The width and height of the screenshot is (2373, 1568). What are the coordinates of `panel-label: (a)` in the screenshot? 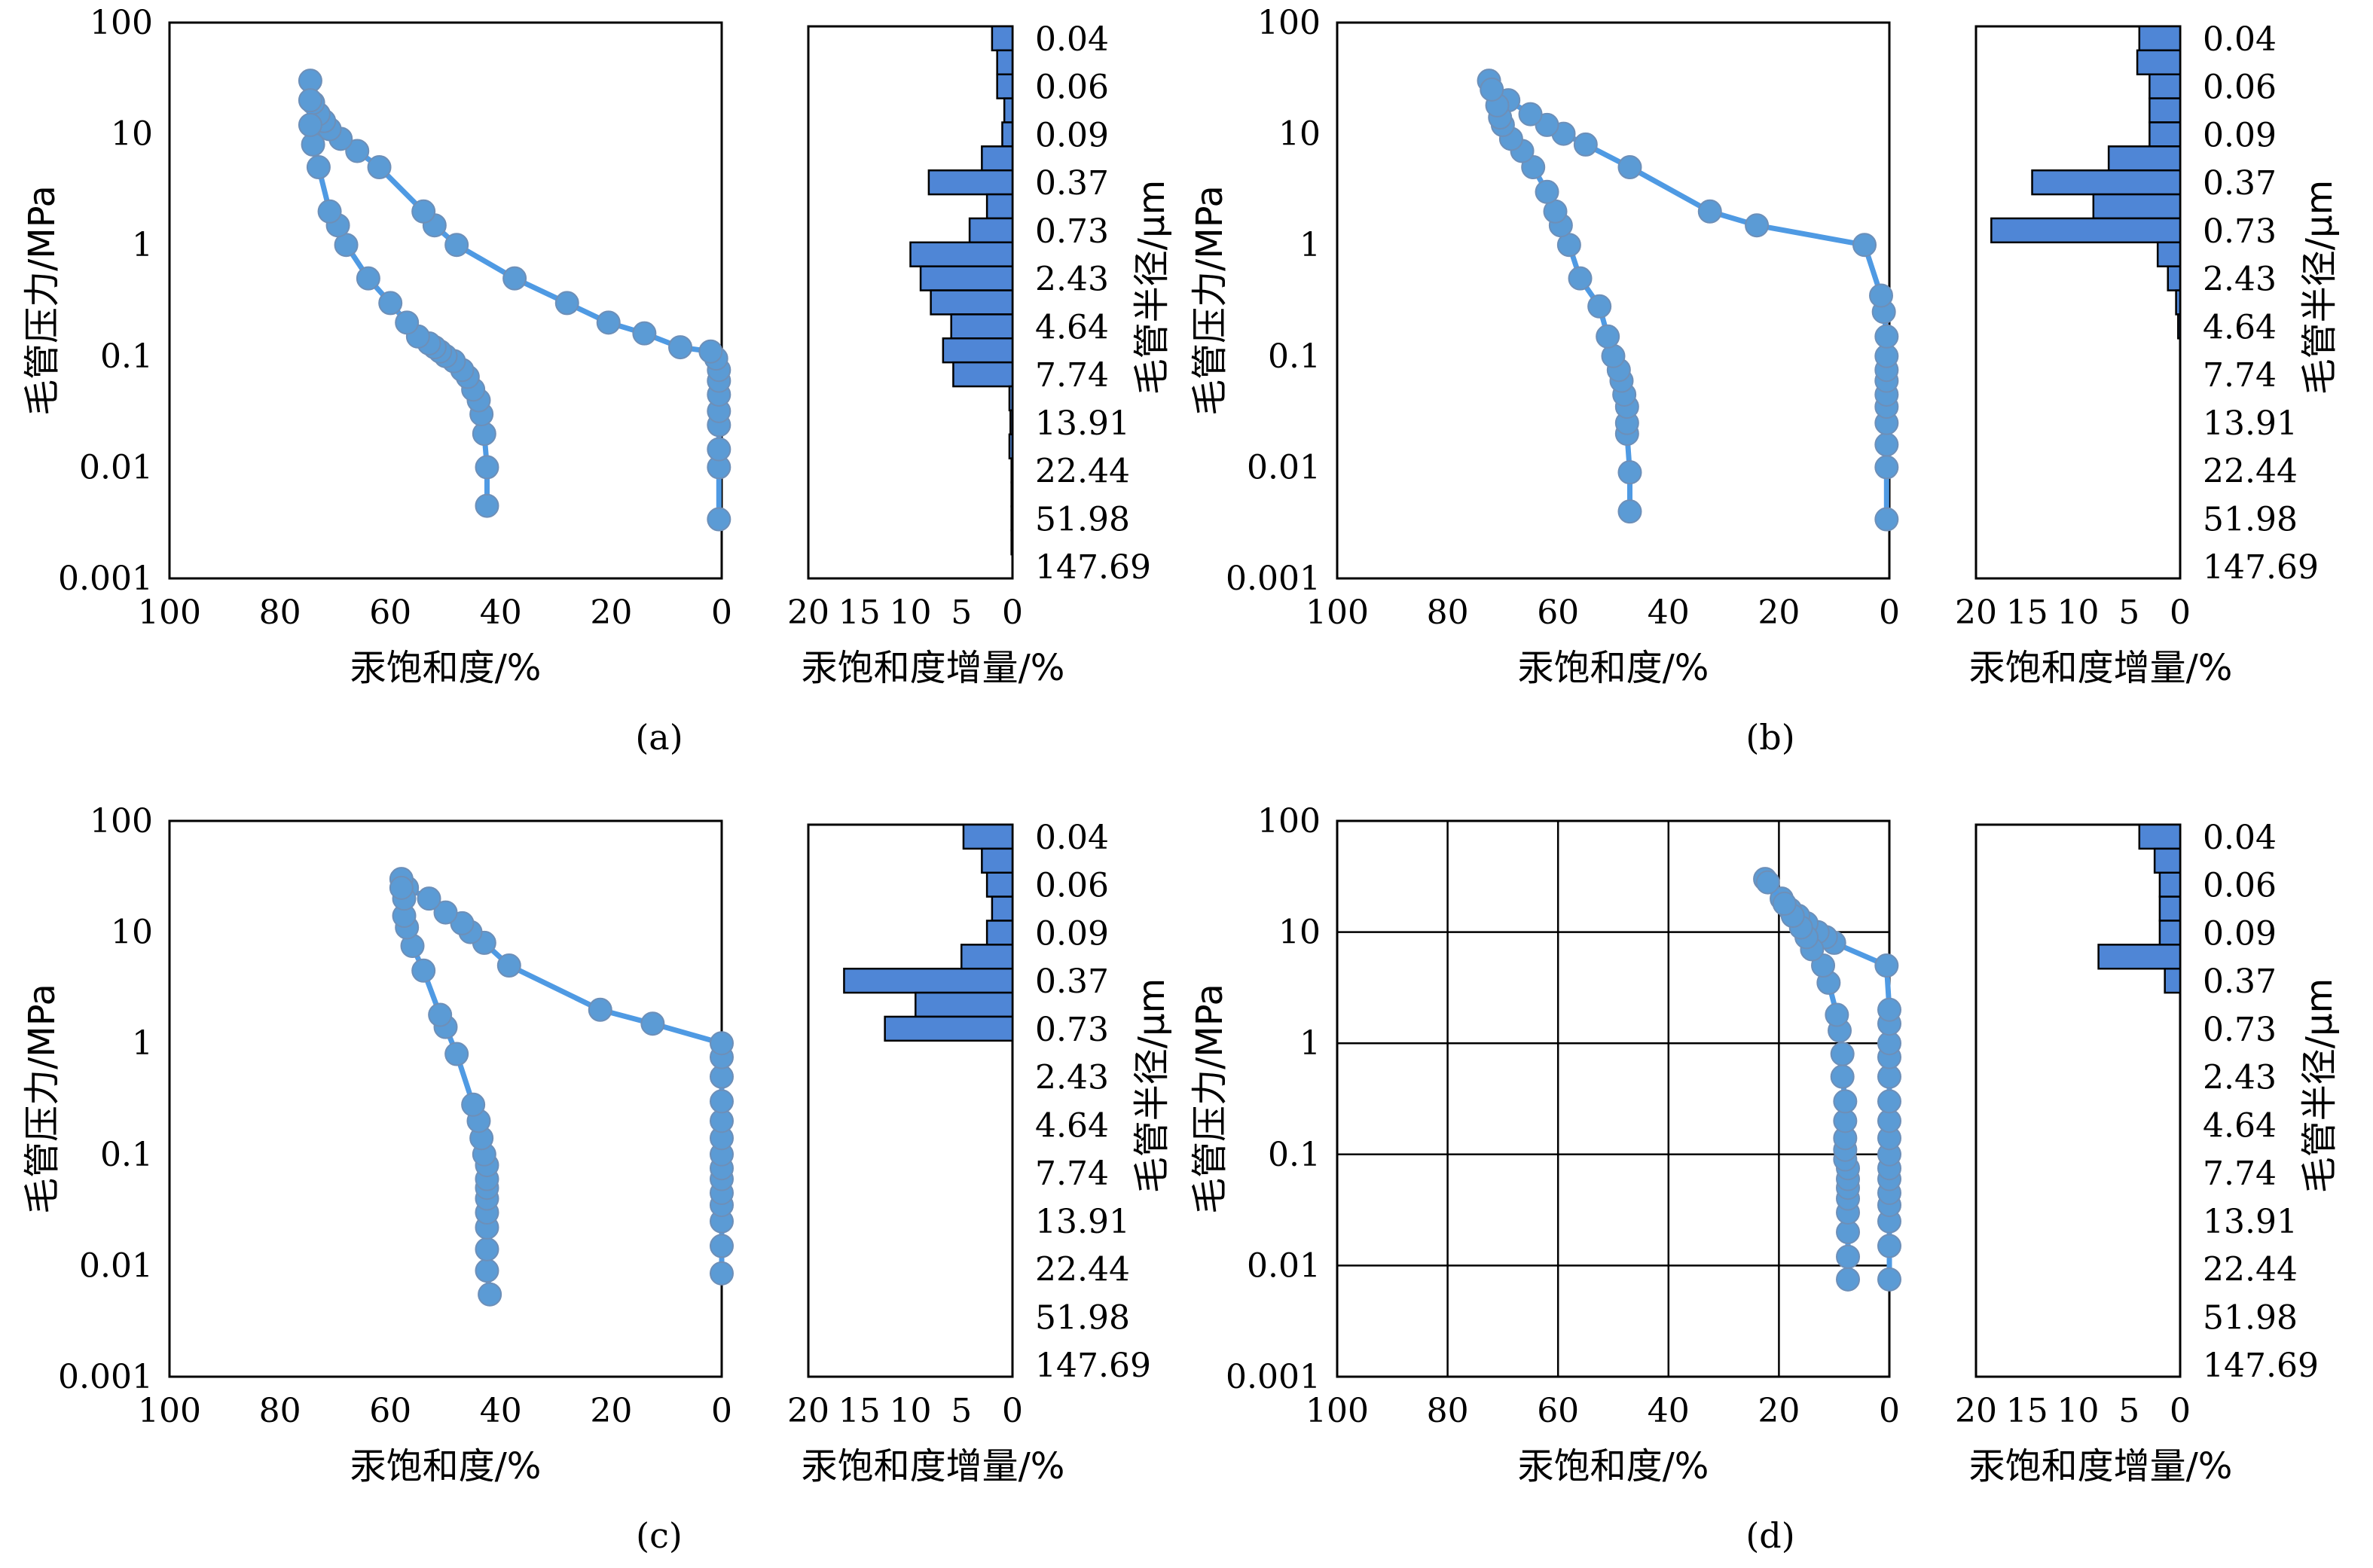 It's located at (659, 738).